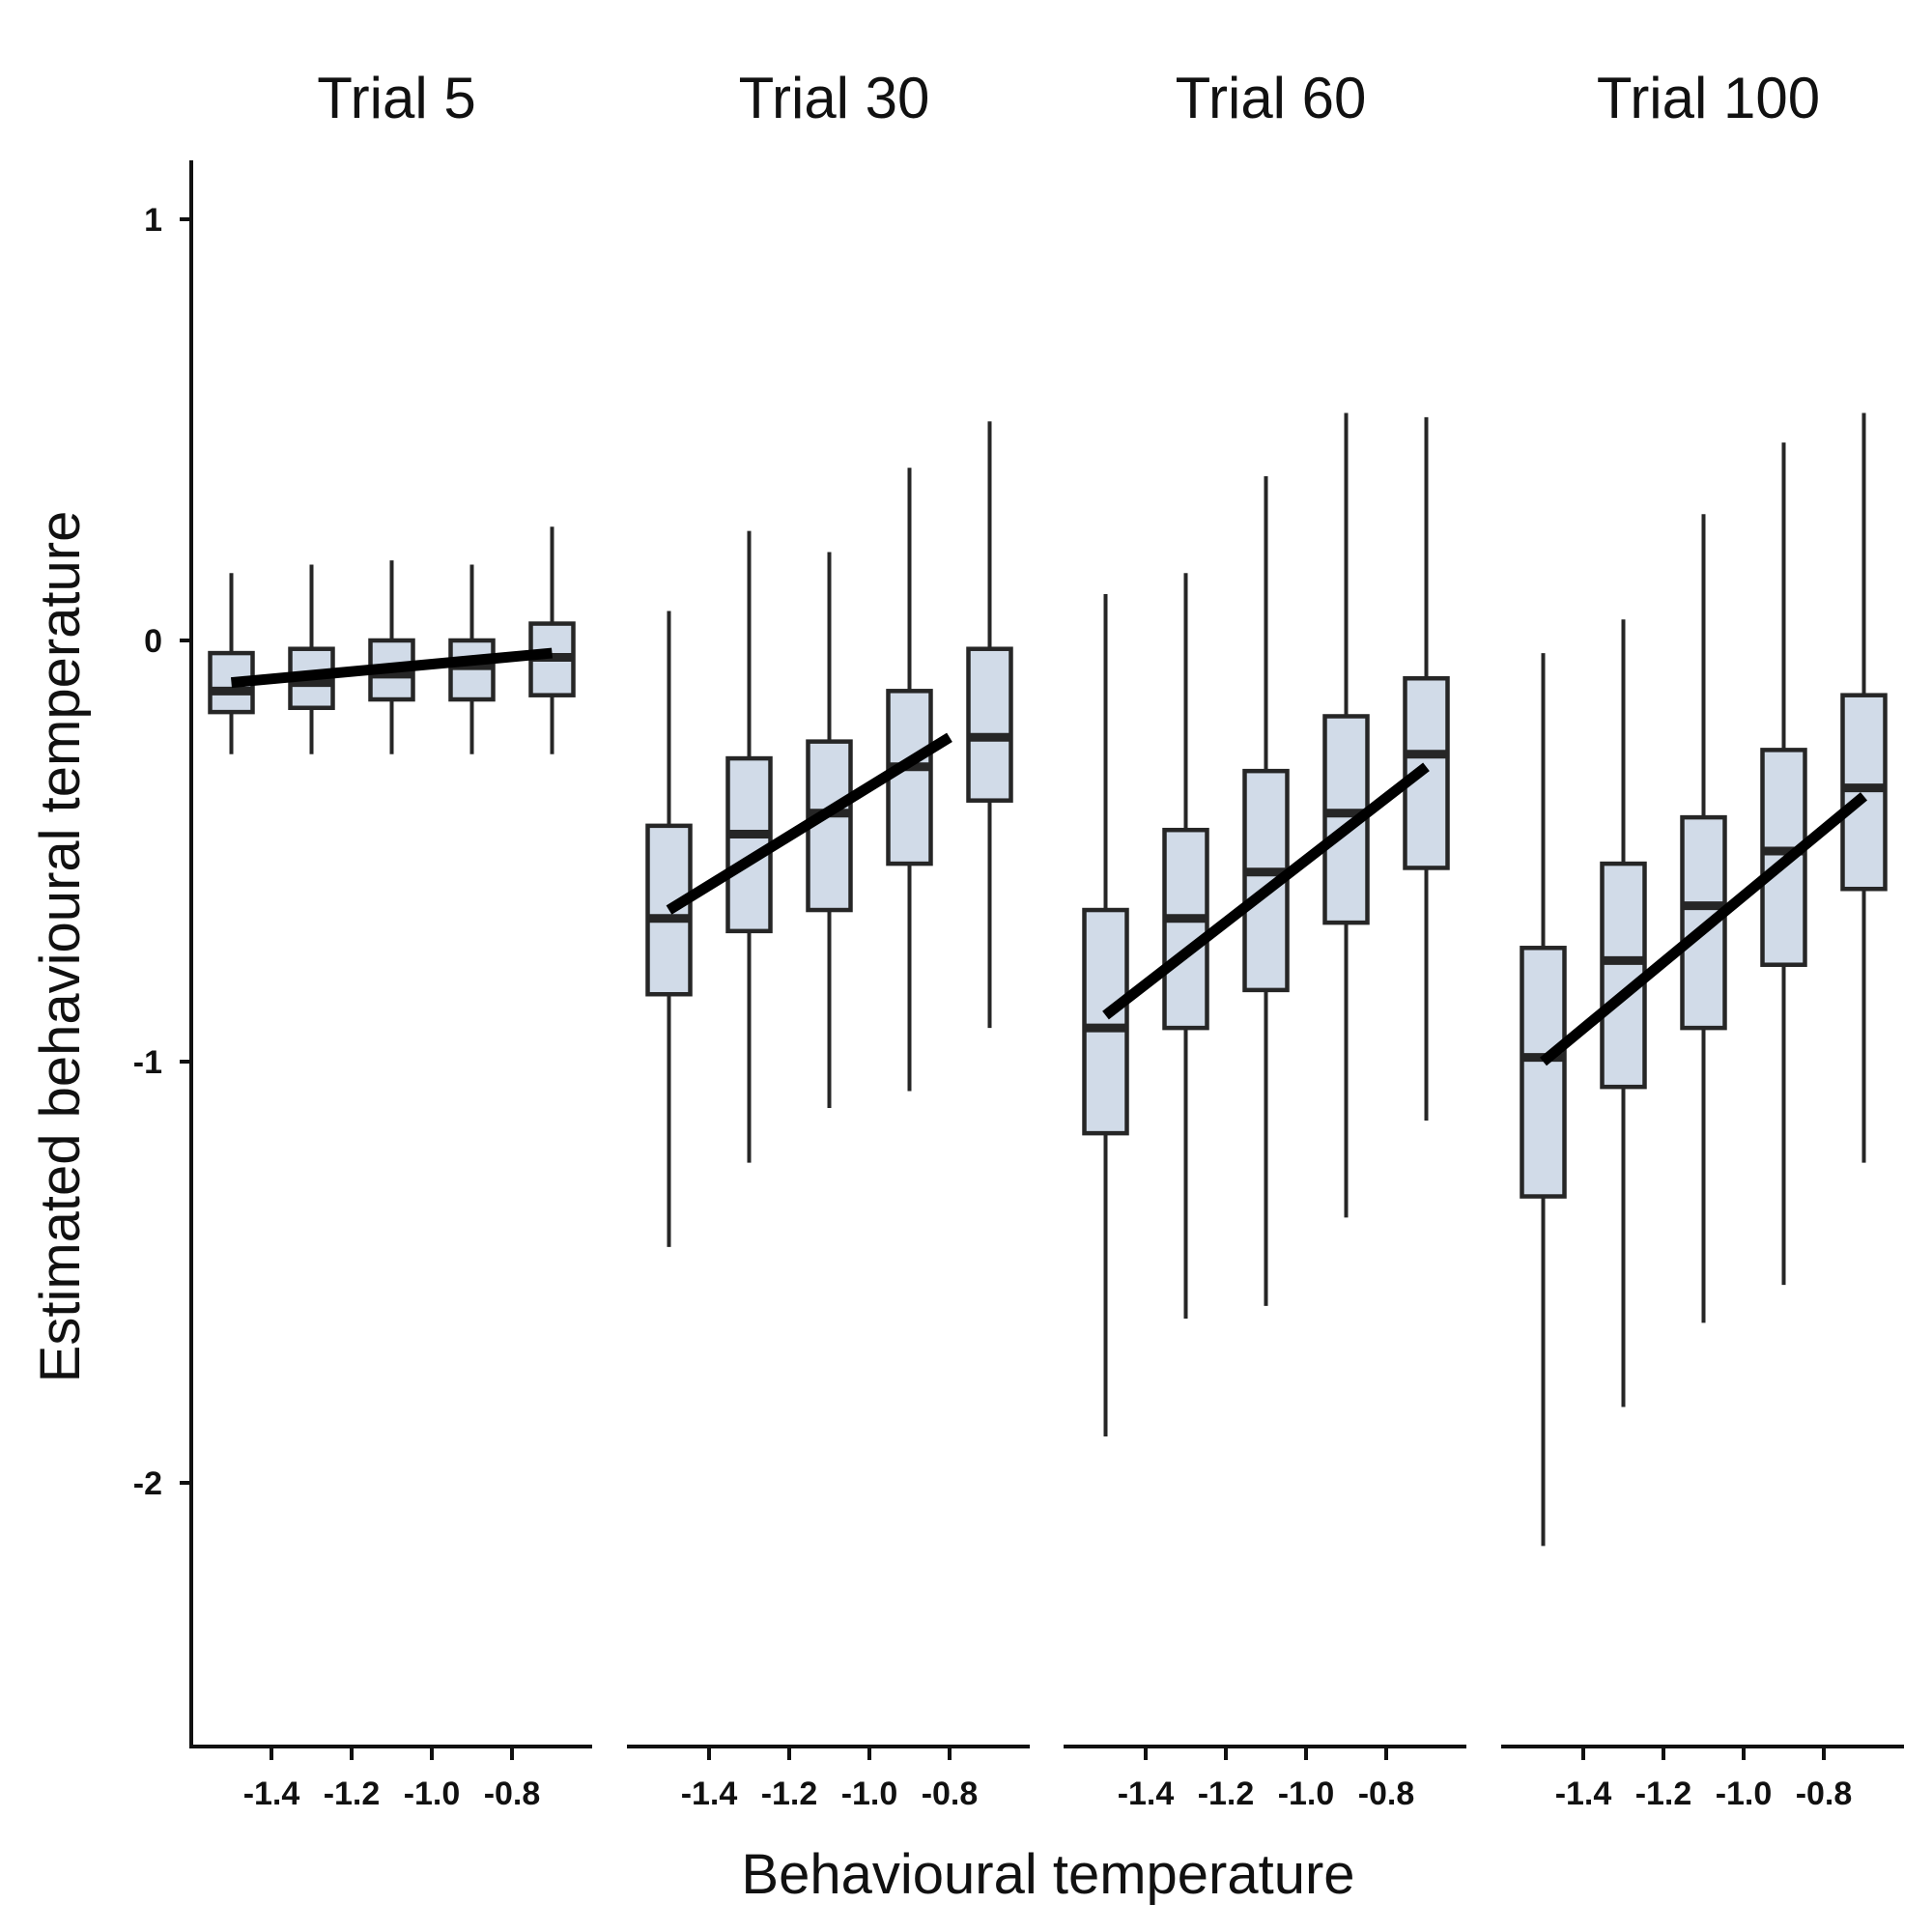  I want to click on y-tick-label: 0, so click(153, 641).